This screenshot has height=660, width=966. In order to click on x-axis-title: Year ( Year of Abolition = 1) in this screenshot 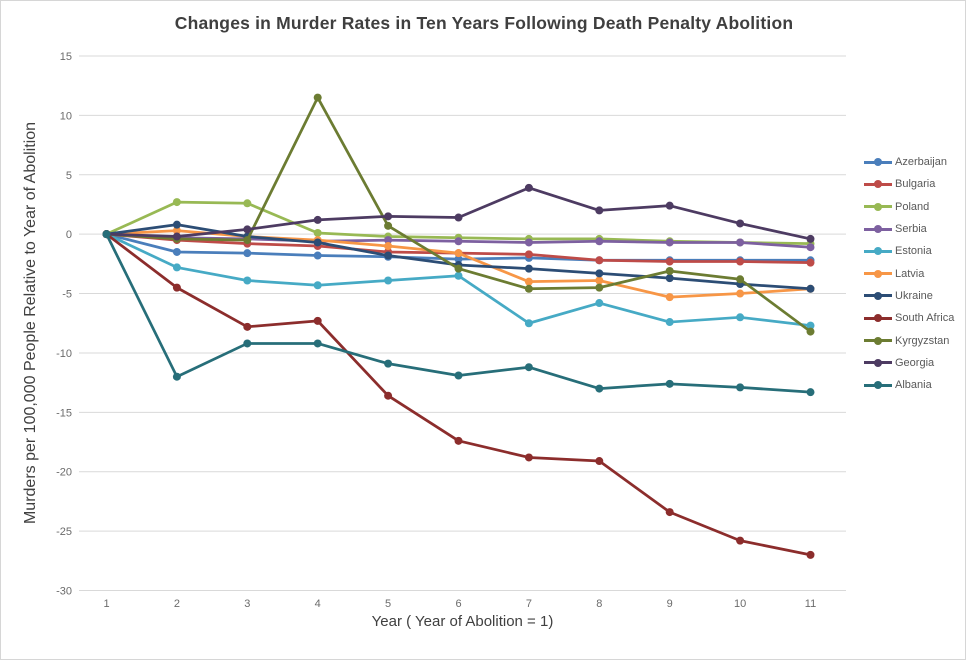, I will do `click(462, 621)`.